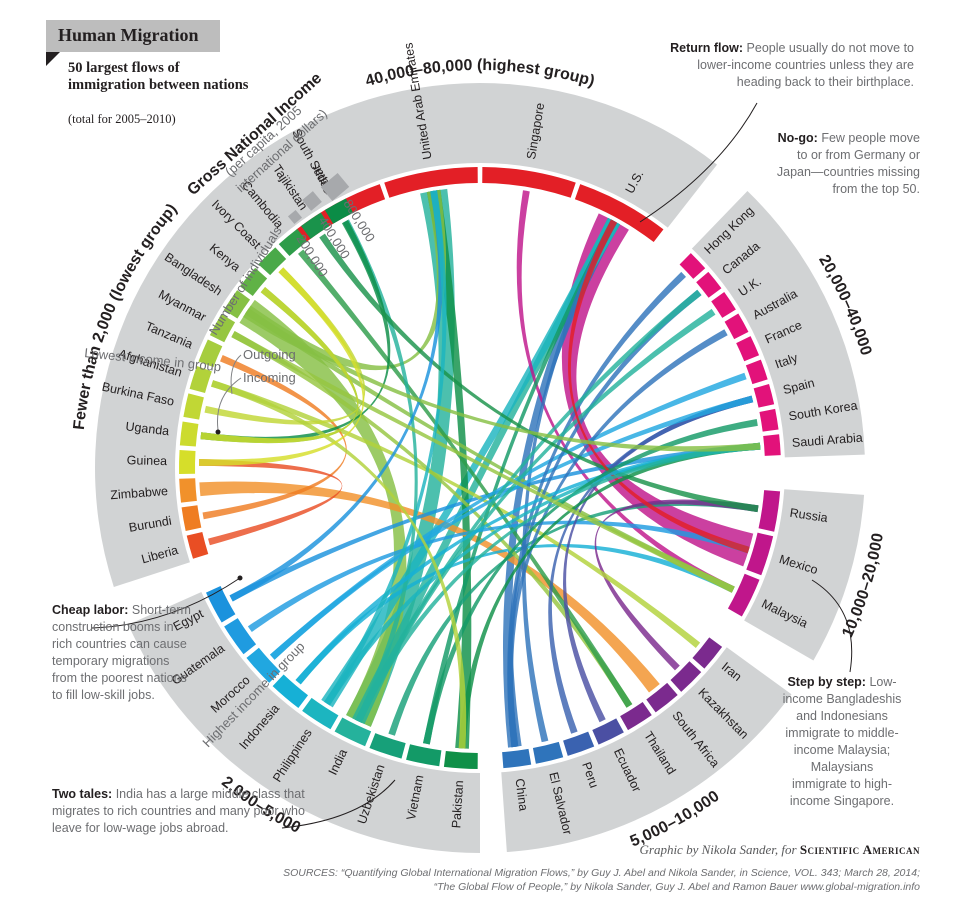 This screenshot has height=900, width=960. Describe the element at coordinates (323, 513) in the screenshot. I see `flow-ribbon-bangladesh-to-india` at that location.